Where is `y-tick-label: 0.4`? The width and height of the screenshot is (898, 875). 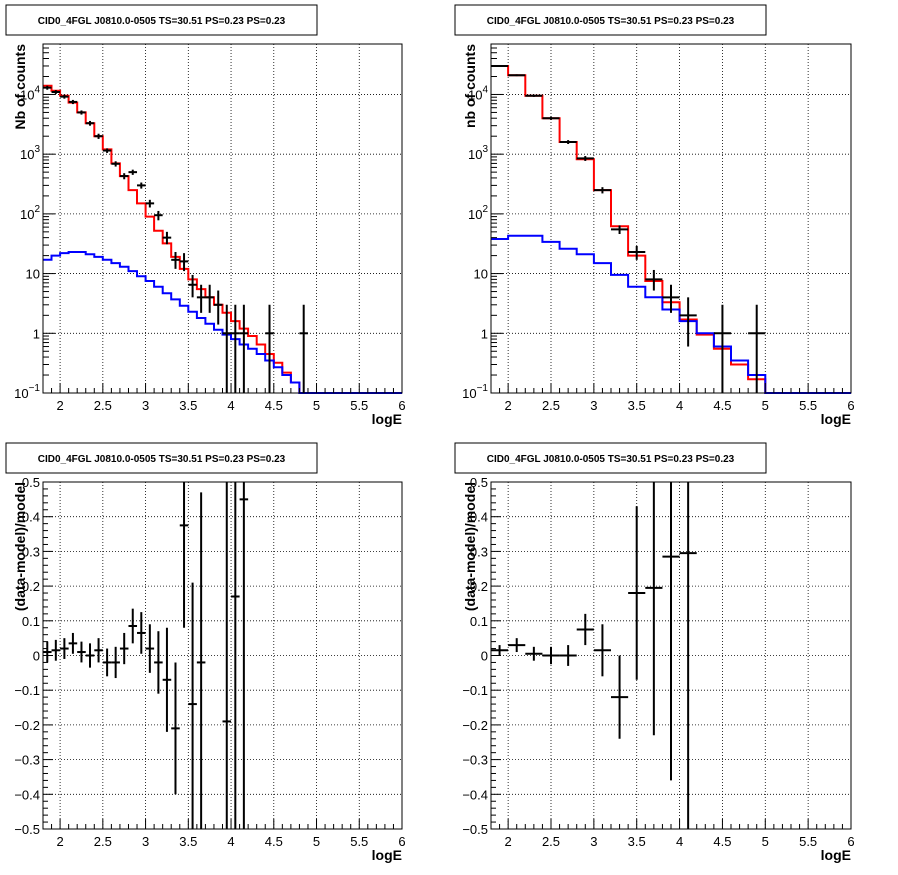
y-tick-label: 0.4 is located at coordinates (479, 517).